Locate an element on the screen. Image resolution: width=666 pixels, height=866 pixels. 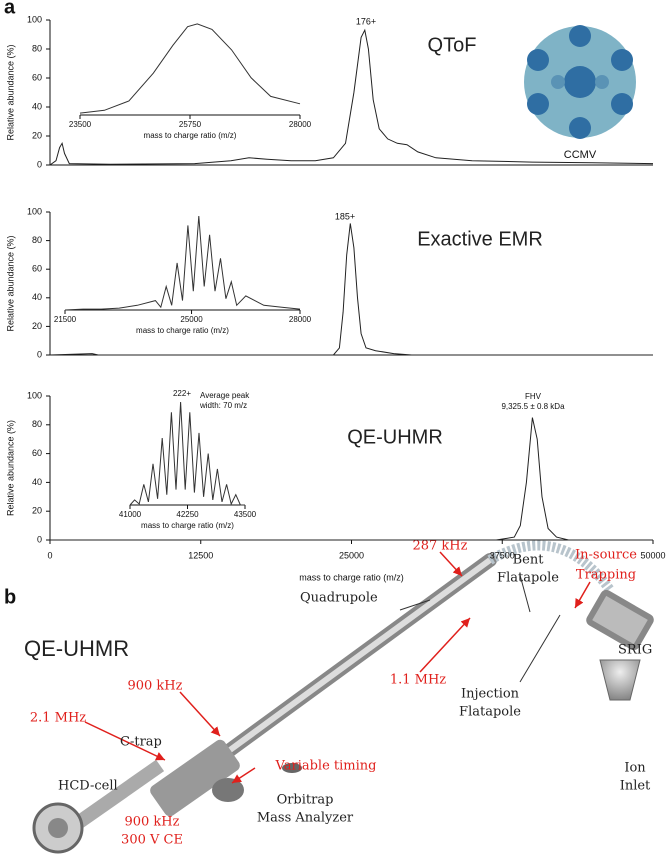
peak-label: 176+ is located at coordinates (366, 21).